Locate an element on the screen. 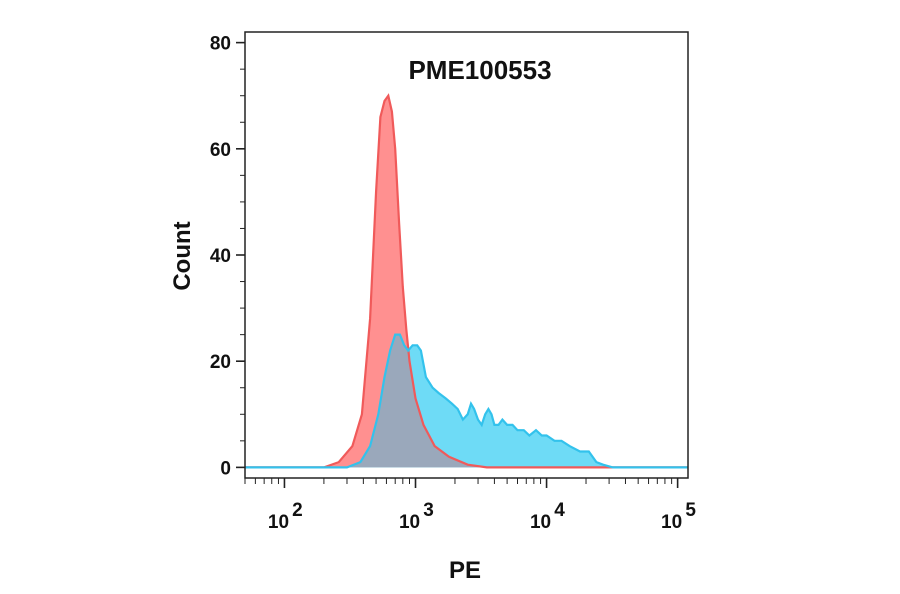 This screenshot has height=594, width=900. x-tick-exponent: 3 is located at coordinates (428, 510).